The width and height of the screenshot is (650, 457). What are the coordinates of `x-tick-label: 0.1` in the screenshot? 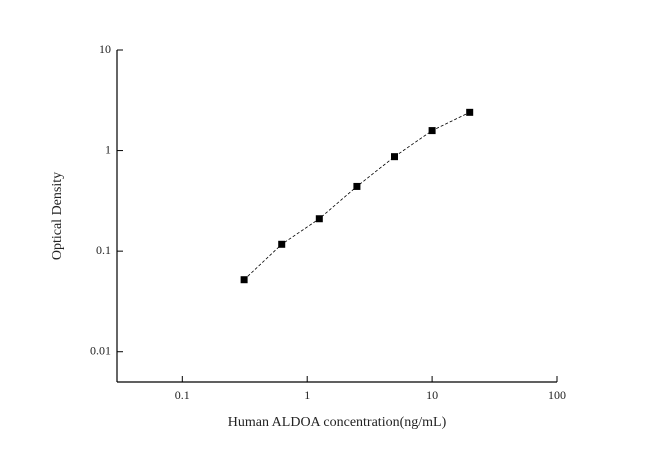 It's located at (182, 395).